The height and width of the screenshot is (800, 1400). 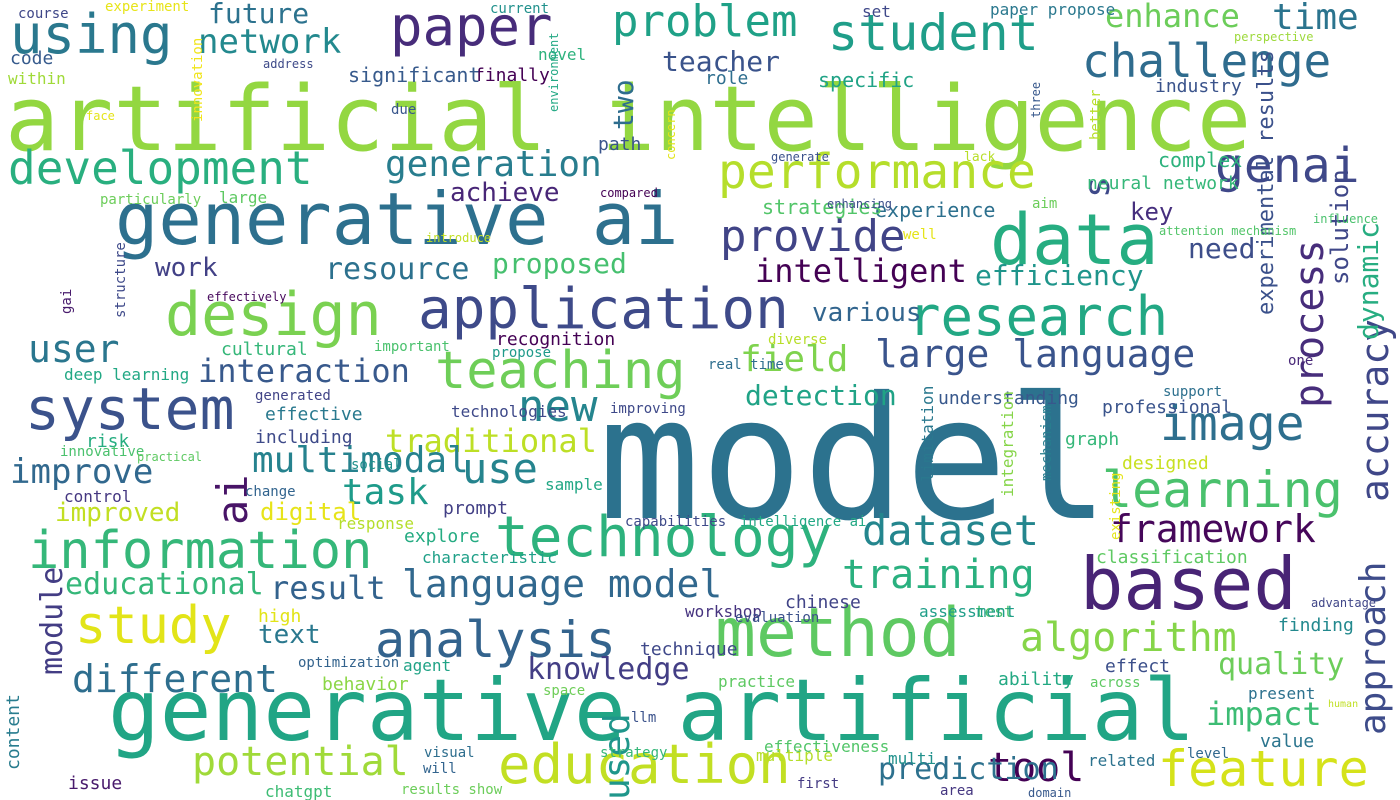 I want to click on word-aim: aim, so click(x=1045, y=204).